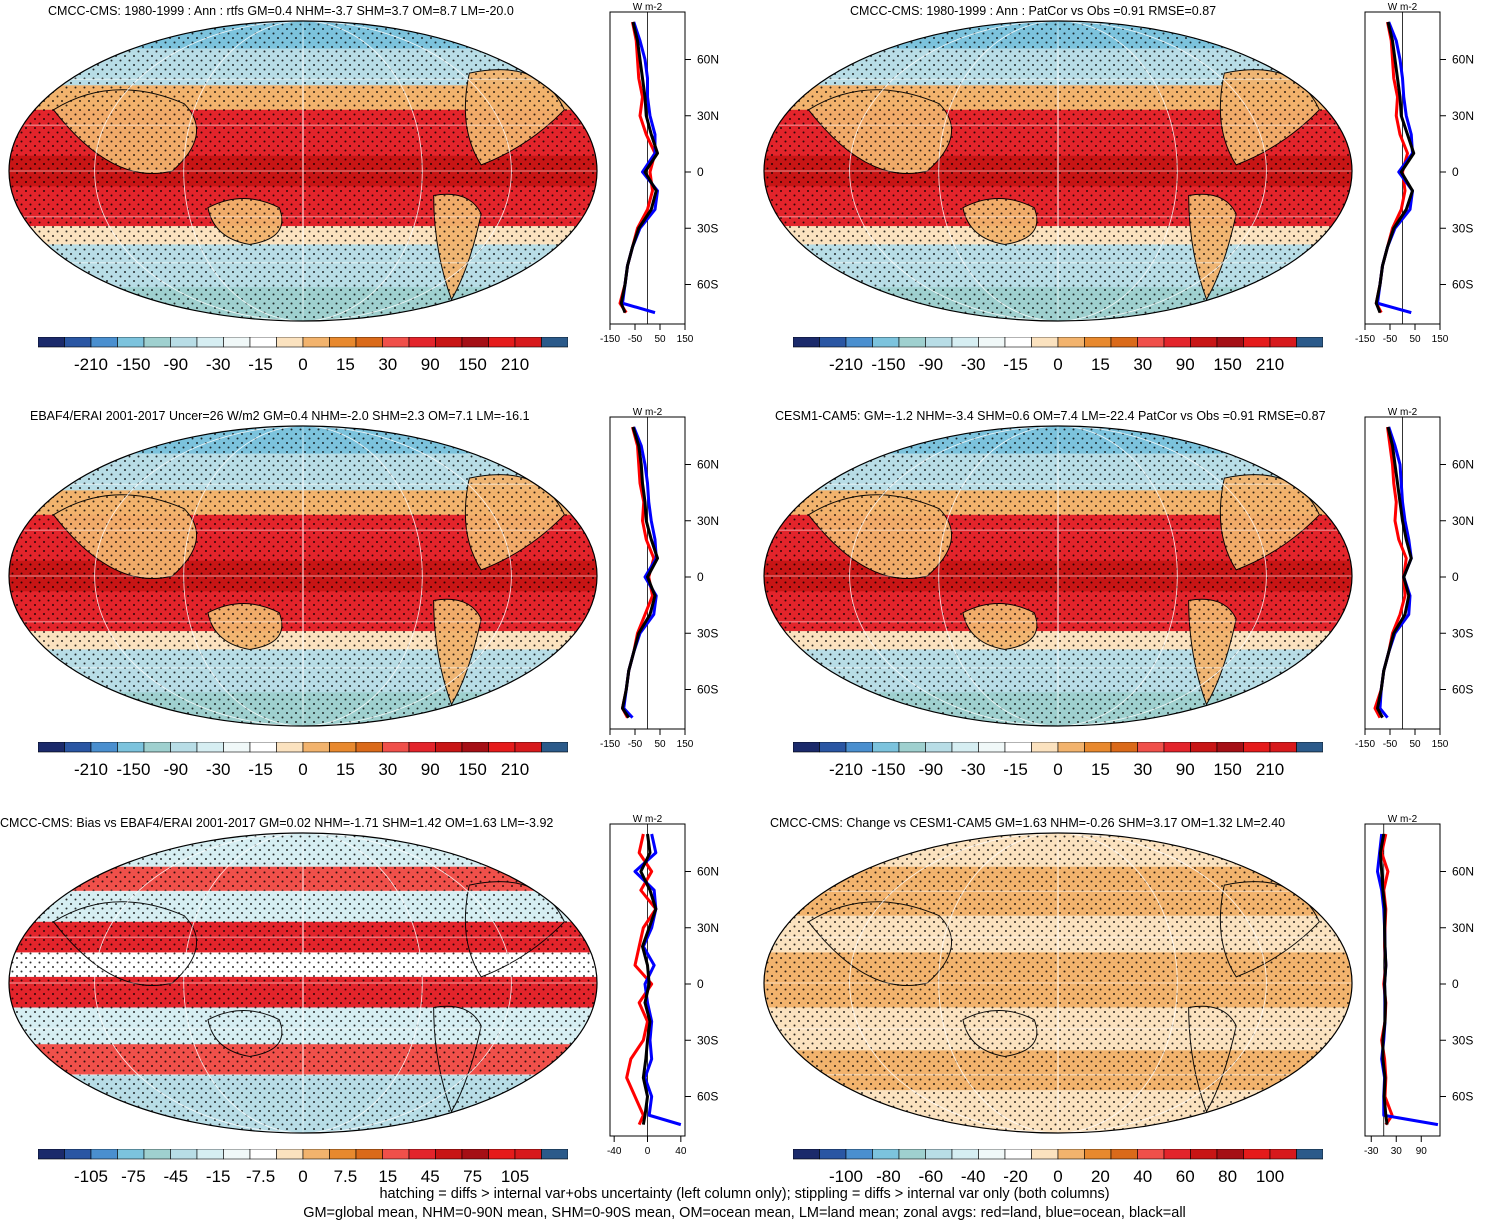  I want to click on colorbar-tick-label: 210, so click(515, 364).